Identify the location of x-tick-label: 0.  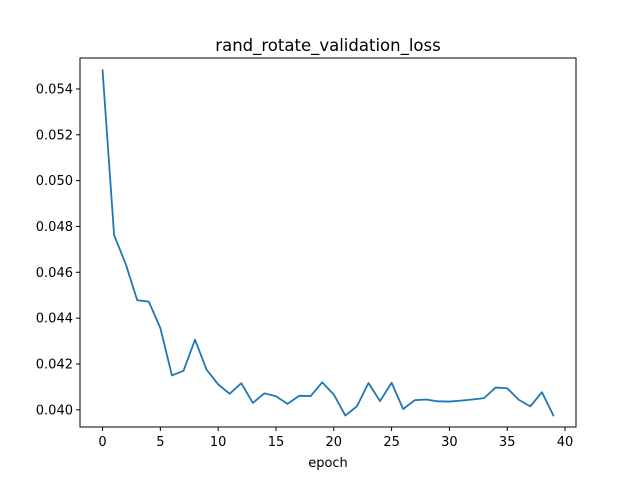
(102, 442).